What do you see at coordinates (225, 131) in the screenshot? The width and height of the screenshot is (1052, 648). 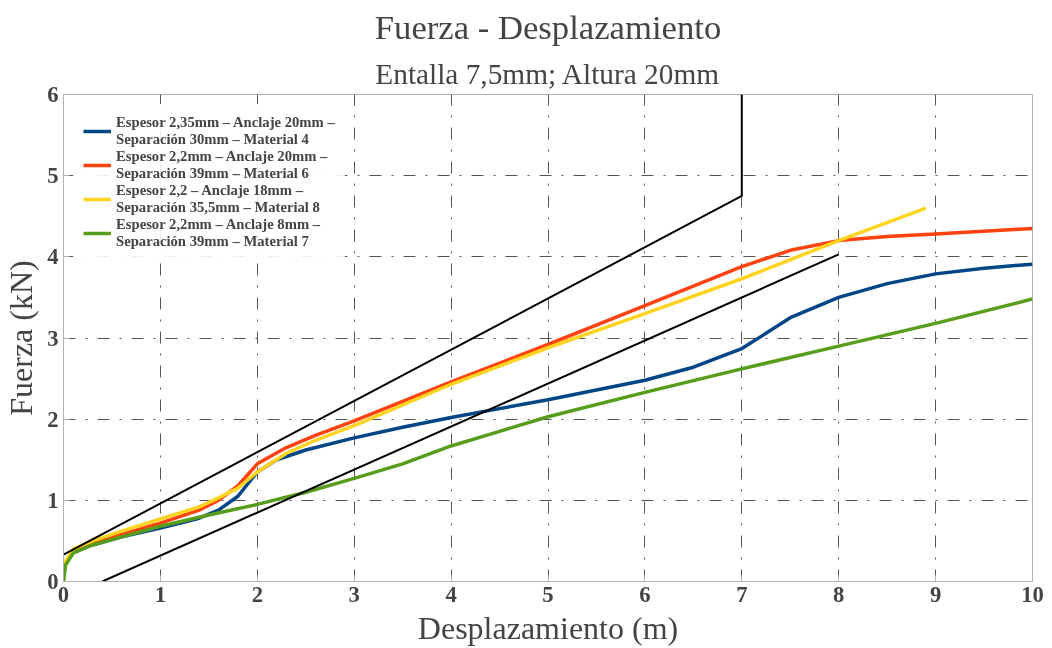 I see `legend-label: Espesor 2,35mm – Anclaje 20mm – Separación 30mm – Material 4` at bounding box center [225, 131].